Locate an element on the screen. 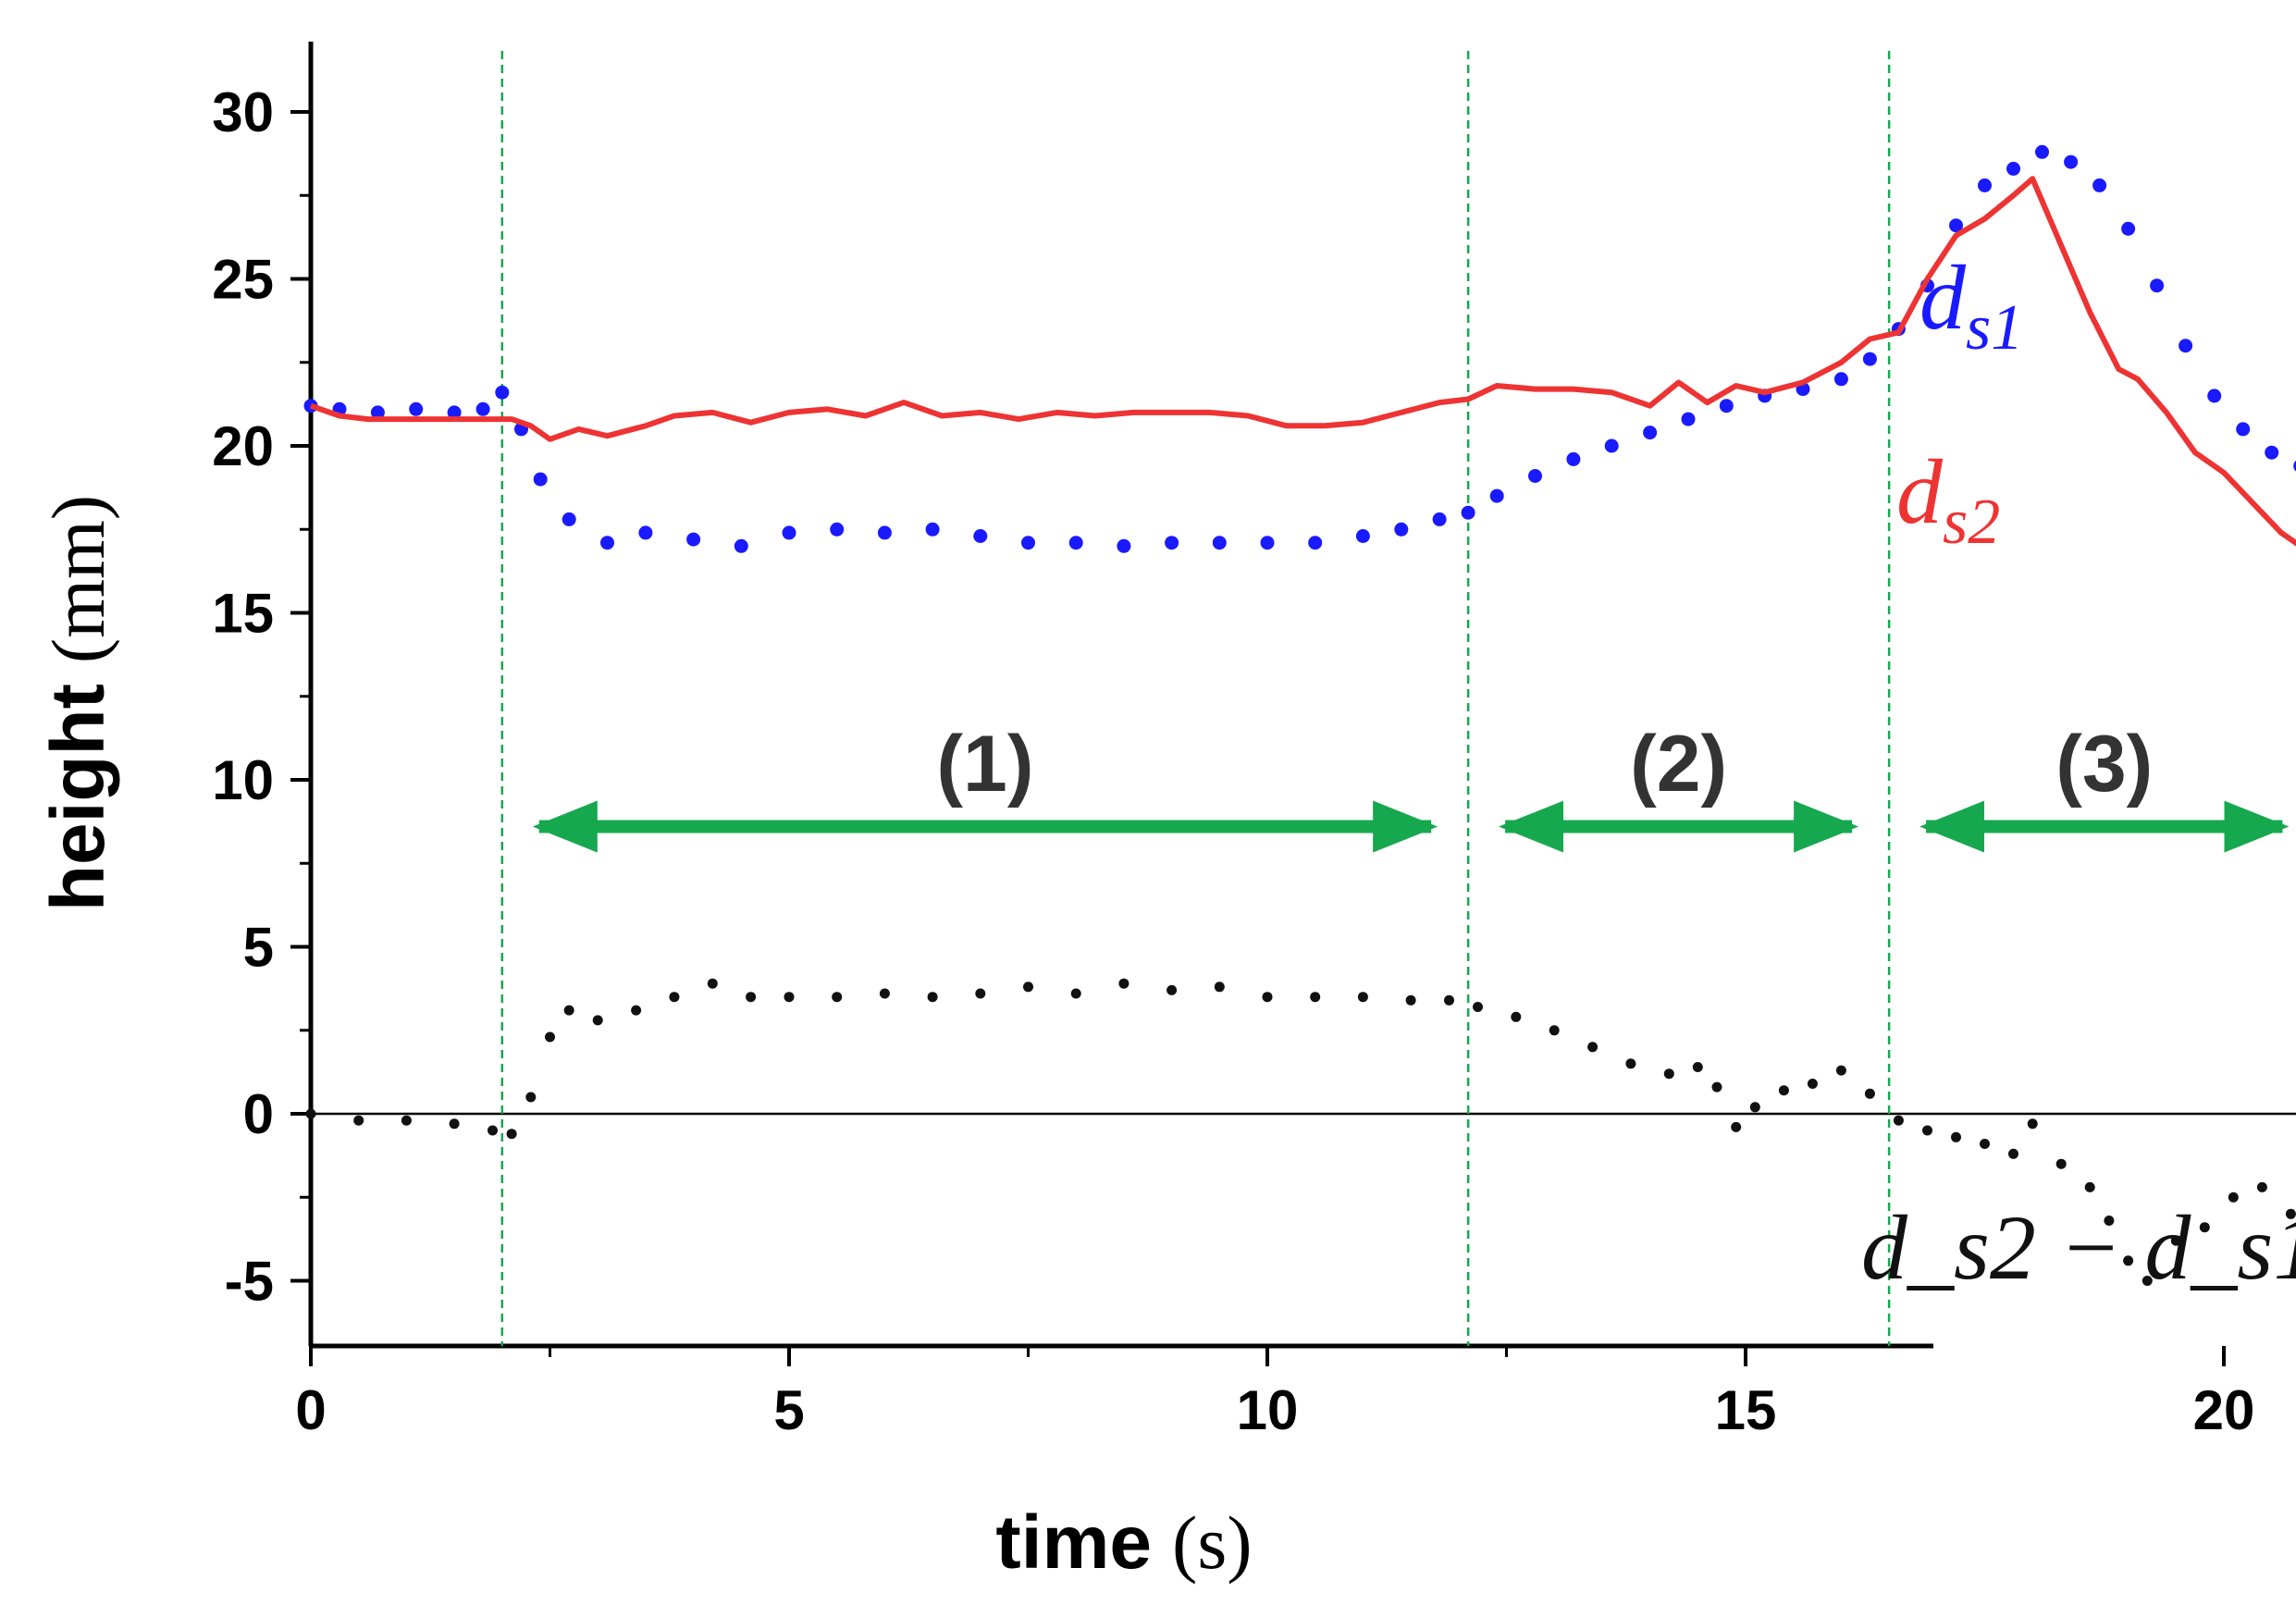 The image size is (2296, 1605). series-label-d-s2-sub: s2 is located at coordinates (1971, 522).